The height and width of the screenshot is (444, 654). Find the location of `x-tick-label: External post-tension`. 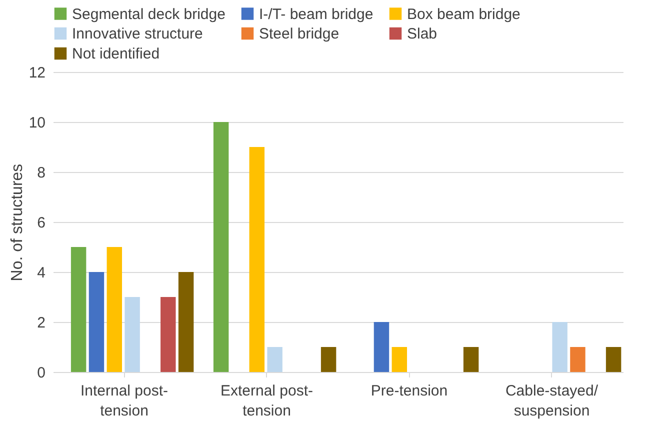

x-tick-label: External post-tension is located at coordinates (267, 401).